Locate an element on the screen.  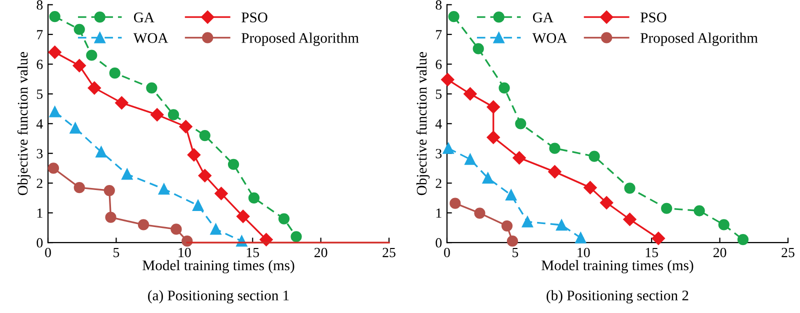
text: (b) Positioning section 2 is located at coordinates (617, 297).